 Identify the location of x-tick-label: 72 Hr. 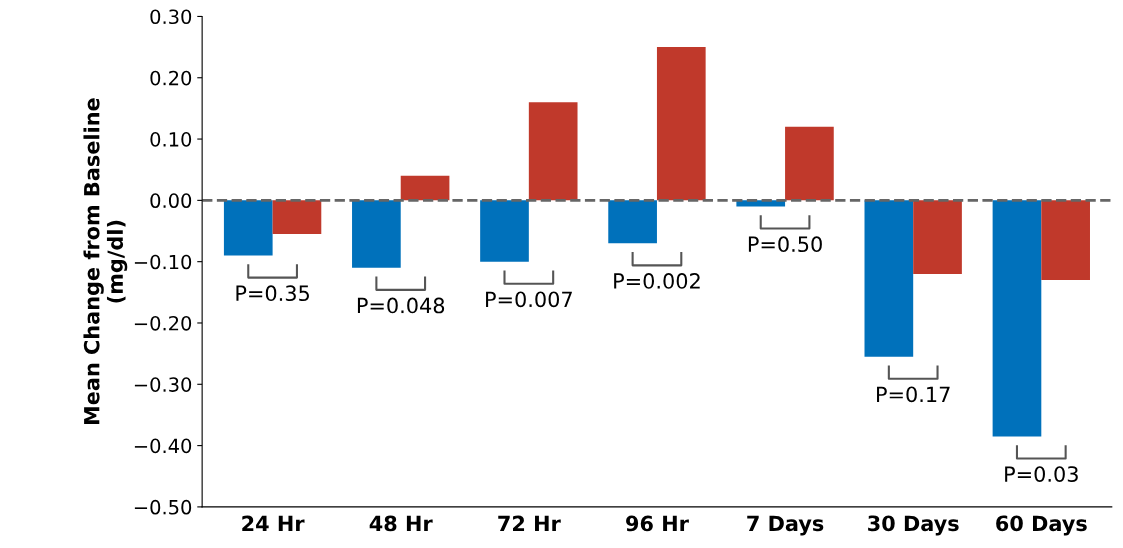
(529, 523).